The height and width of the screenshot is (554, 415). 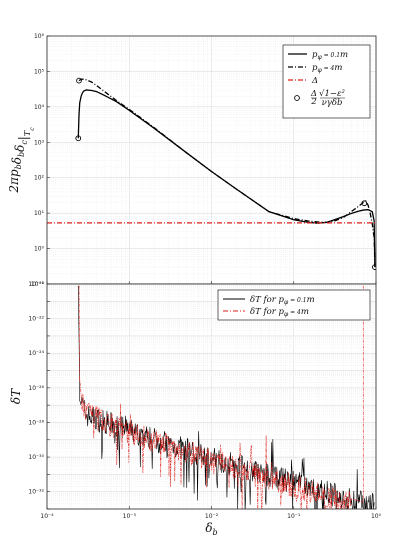 What do you see at coordinates (313, 102) in the screenshot?
I see `legend-frac-den: 2` at bounding box center [313, 102].